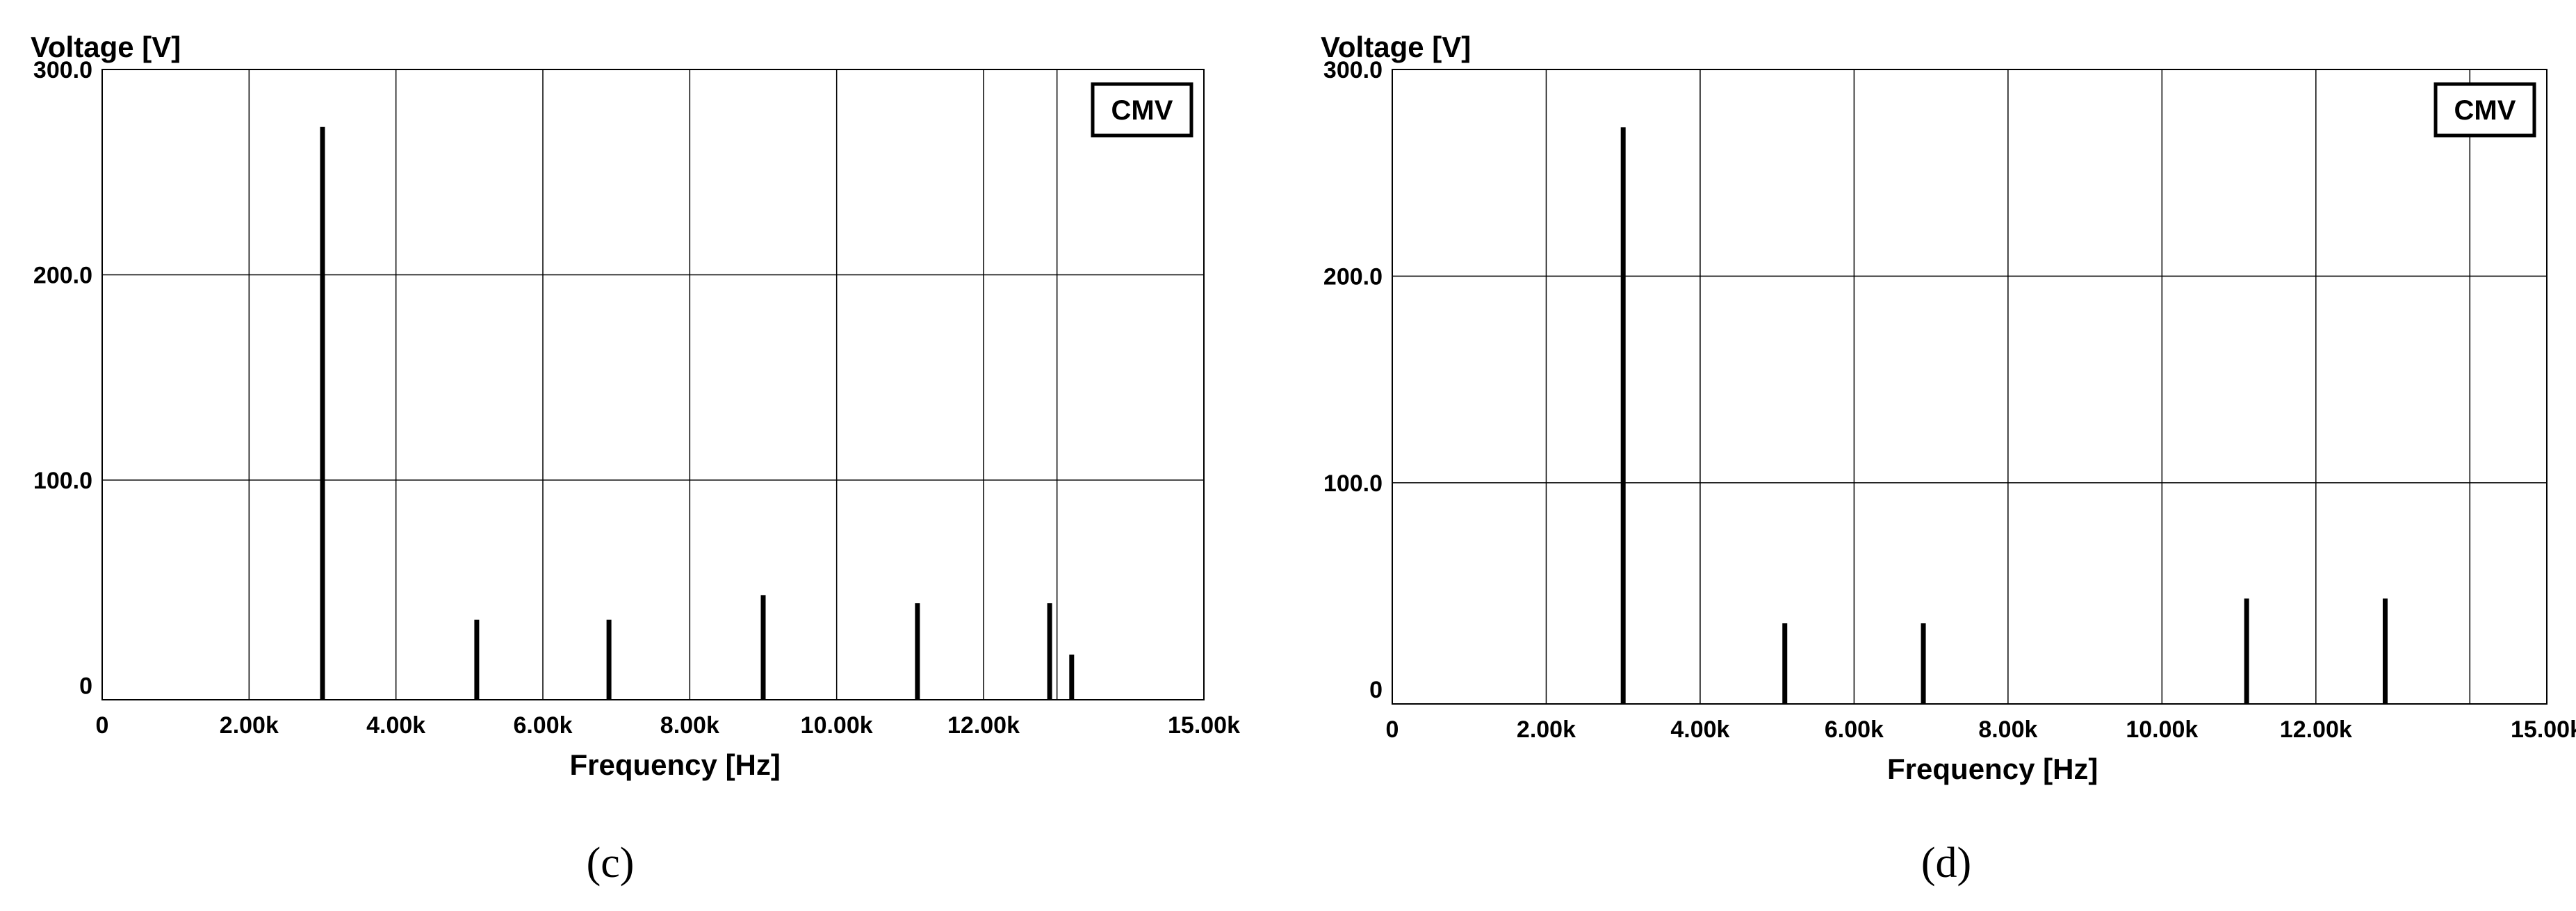 The image size is (2576, 911). What do you see at coordinates (1946, 863) in the screenshot?
I see `panel-label: (d)` at bounding box center [1946, 863].